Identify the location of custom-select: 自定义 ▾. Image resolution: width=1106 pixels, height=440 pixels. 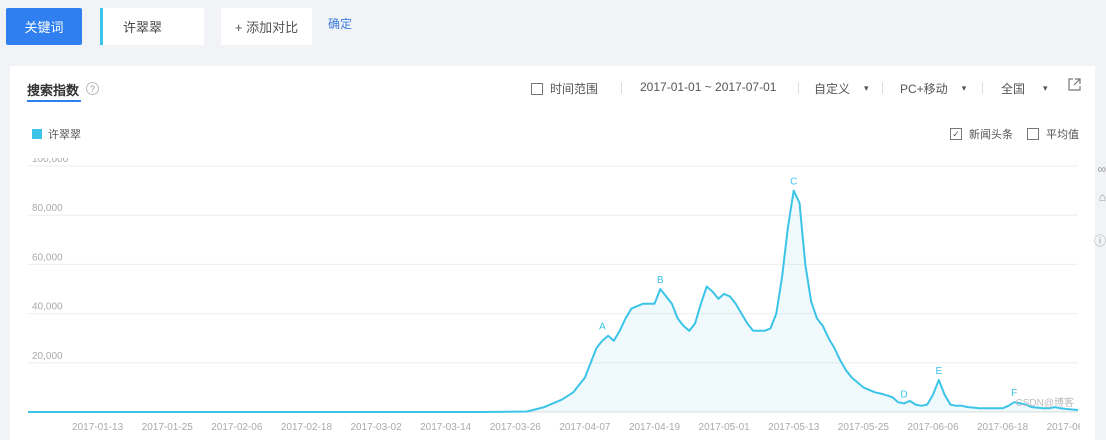
(841, 88).